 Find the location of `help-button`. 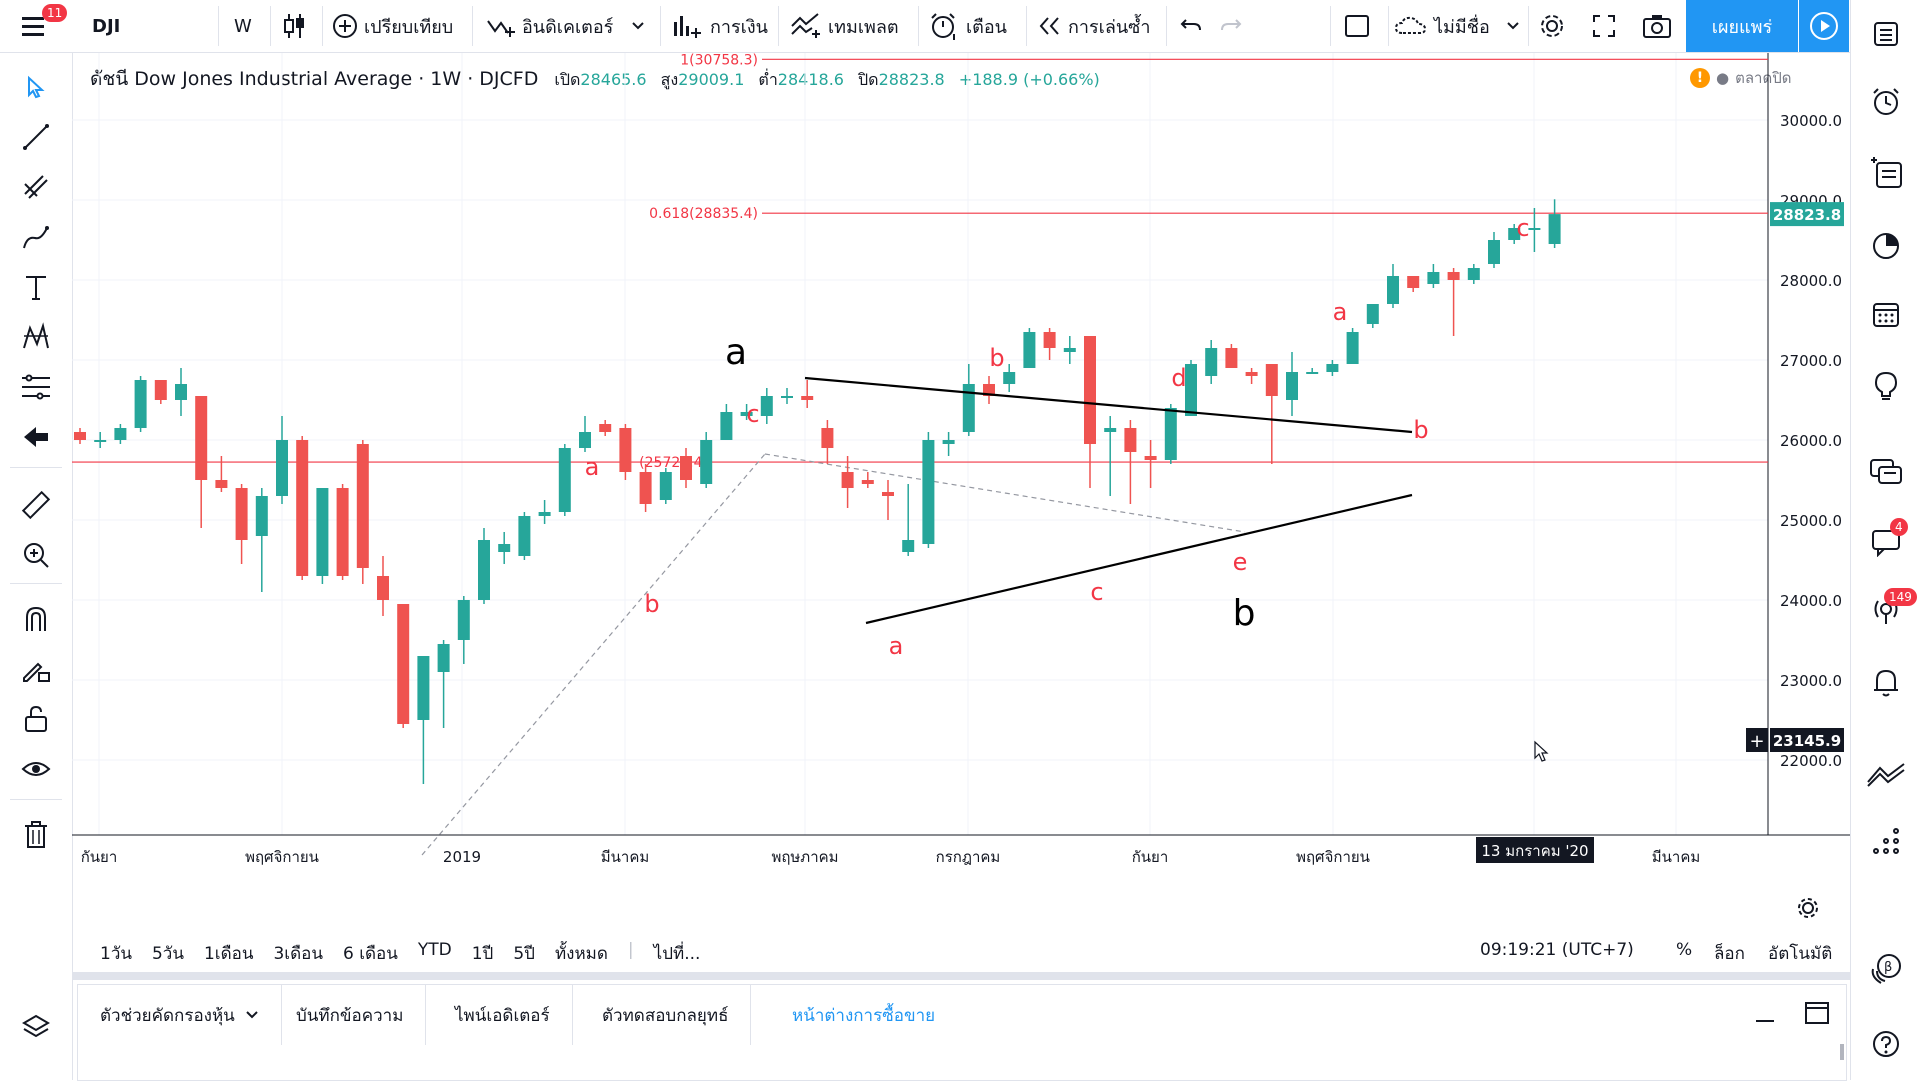

help-button is located at coordinates (1886, 1044).